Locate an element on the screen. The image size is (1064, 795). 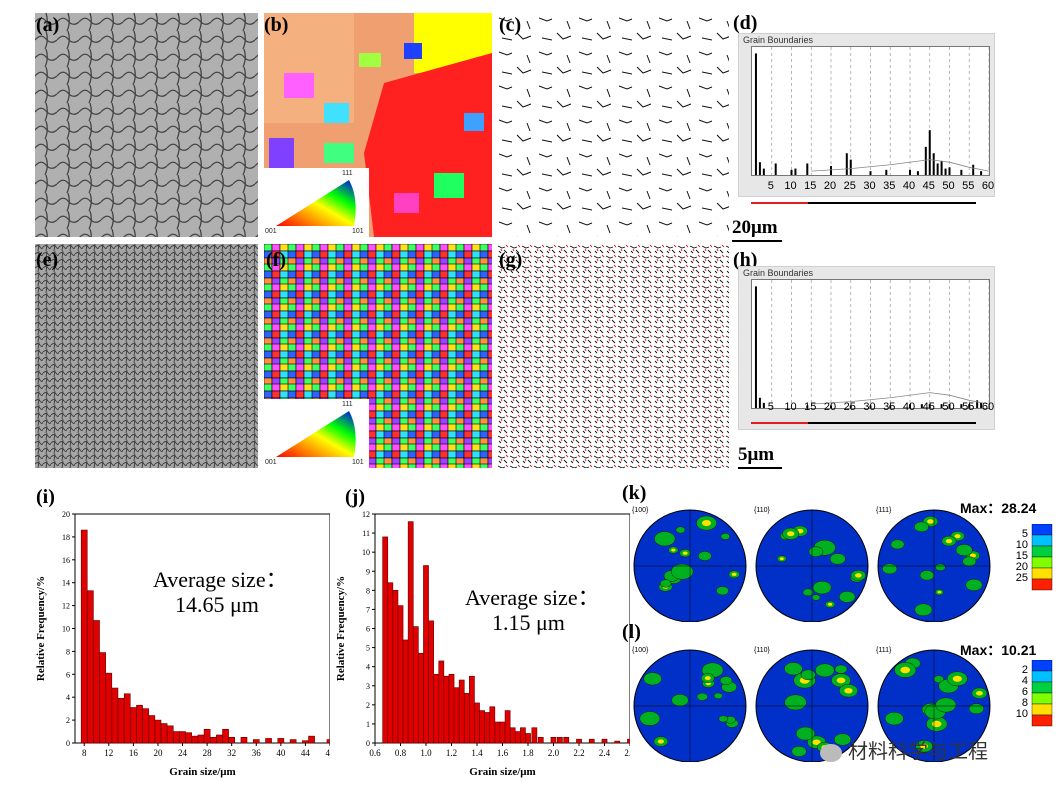
x-tick-label: 12 is located at coordinates (108, 753).